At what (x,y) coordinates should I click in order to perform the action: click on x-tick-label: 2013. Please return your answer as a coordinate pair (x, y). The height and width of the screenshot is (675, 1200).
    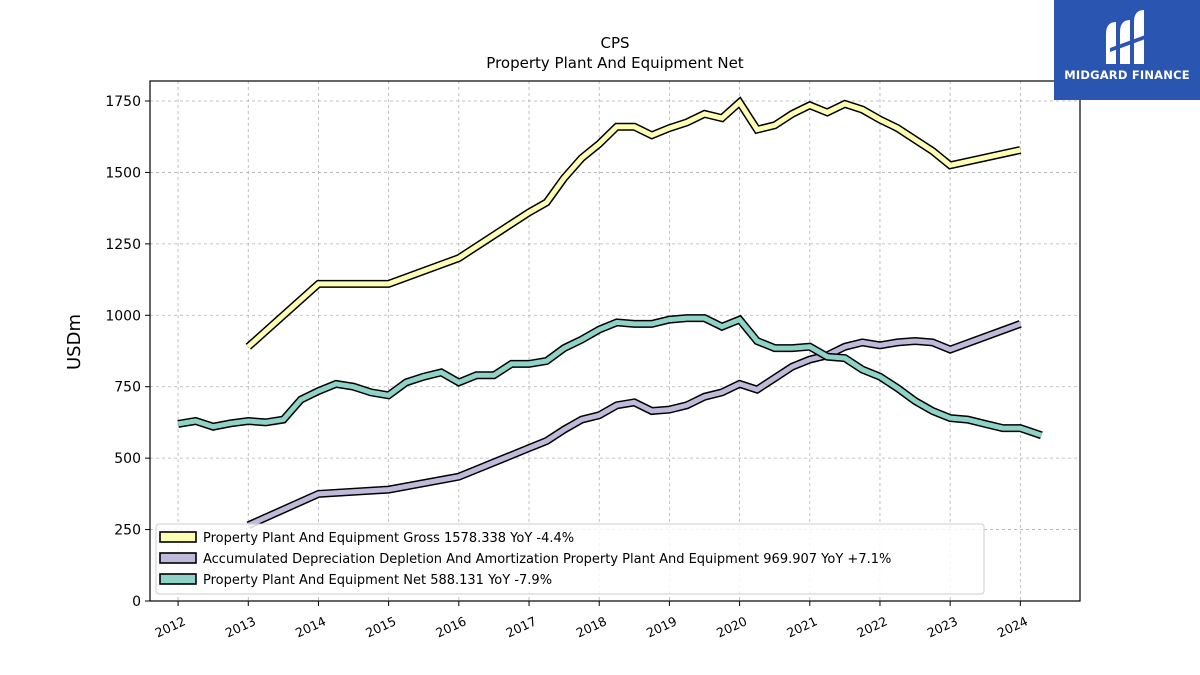
    Looking at the image, I should click on (240, 626).